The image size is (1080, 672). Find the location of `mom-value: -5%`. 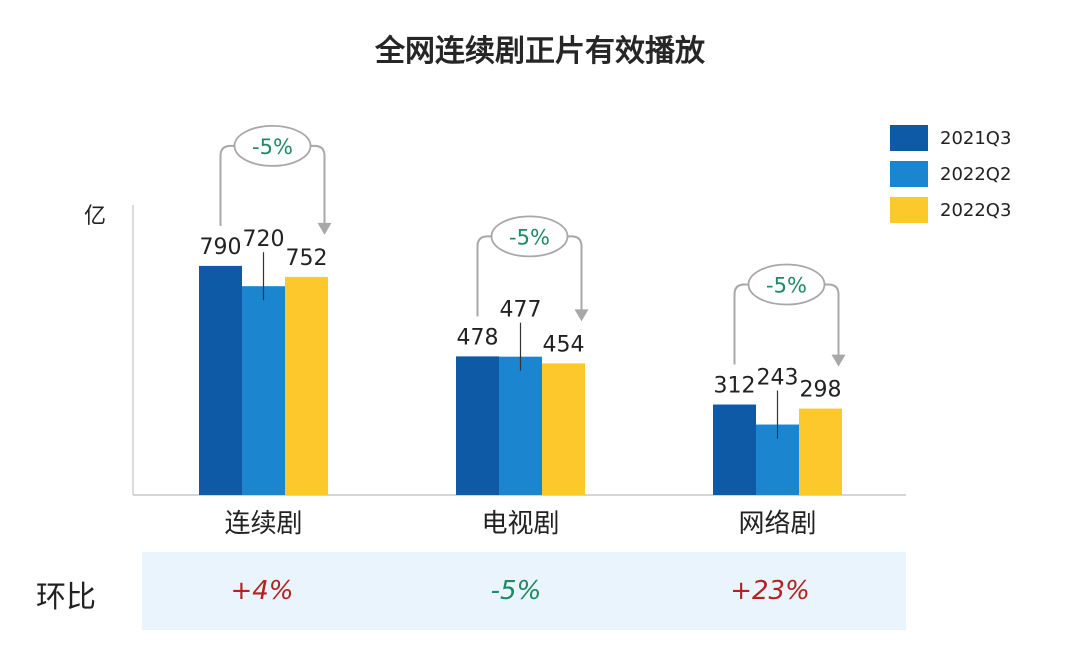

mom-value: -5% is located at coordinates (516, 591).